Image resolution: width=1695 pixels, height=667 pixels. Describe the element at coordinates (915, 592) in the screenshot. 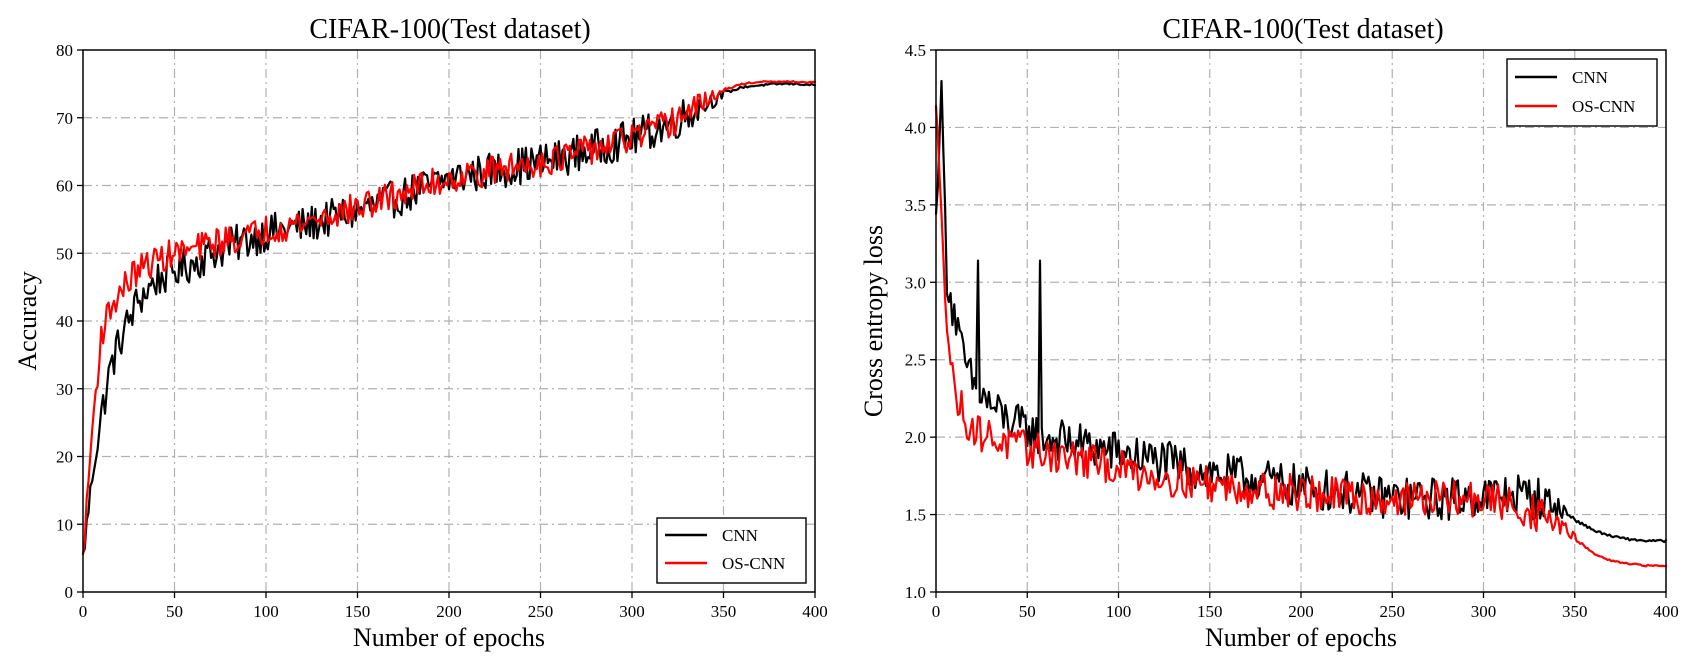

I see `y-tick-label: 1.0` at that location.